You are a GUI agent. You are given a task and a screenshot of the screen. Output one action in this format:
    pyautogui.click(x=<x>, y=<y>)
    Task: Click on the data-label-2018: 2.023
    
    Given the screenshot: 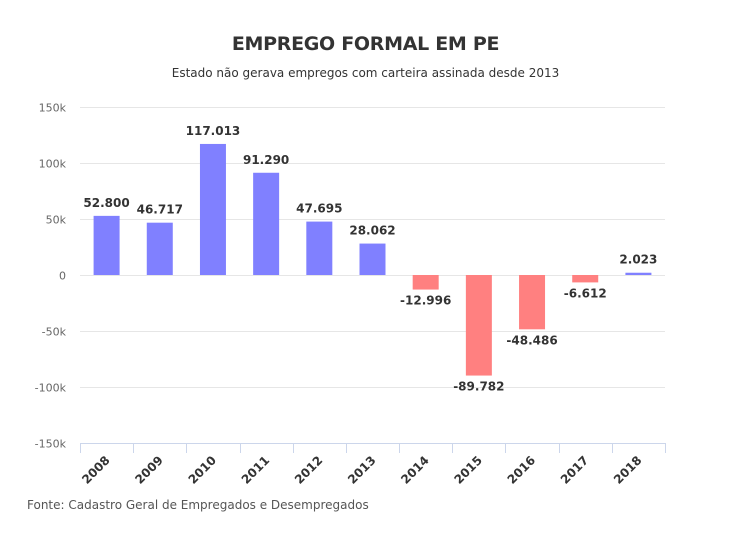 What is the action you would take?
    pyautogui.click(x=638, y=260)
    